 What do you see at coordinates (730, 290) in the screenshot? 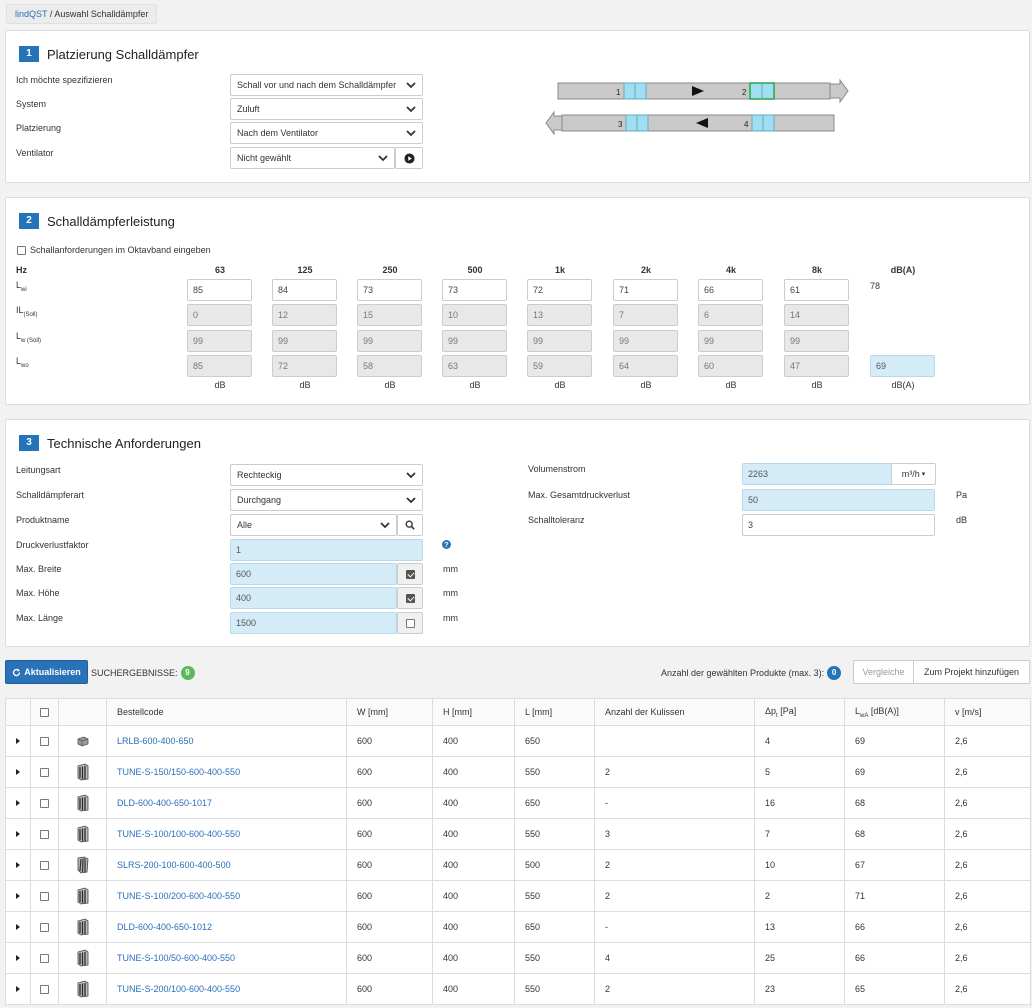
I see `lwi-input: 66` at bounding box center [730, 290].